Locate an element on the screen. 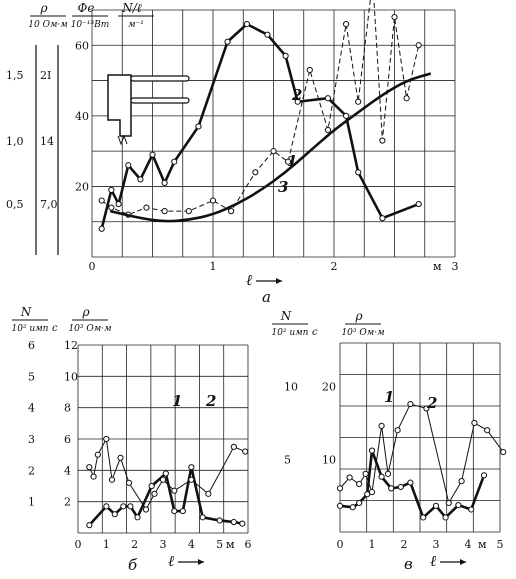  y-axis-label-denominator-unit: с is located at coordinates (55, 328).